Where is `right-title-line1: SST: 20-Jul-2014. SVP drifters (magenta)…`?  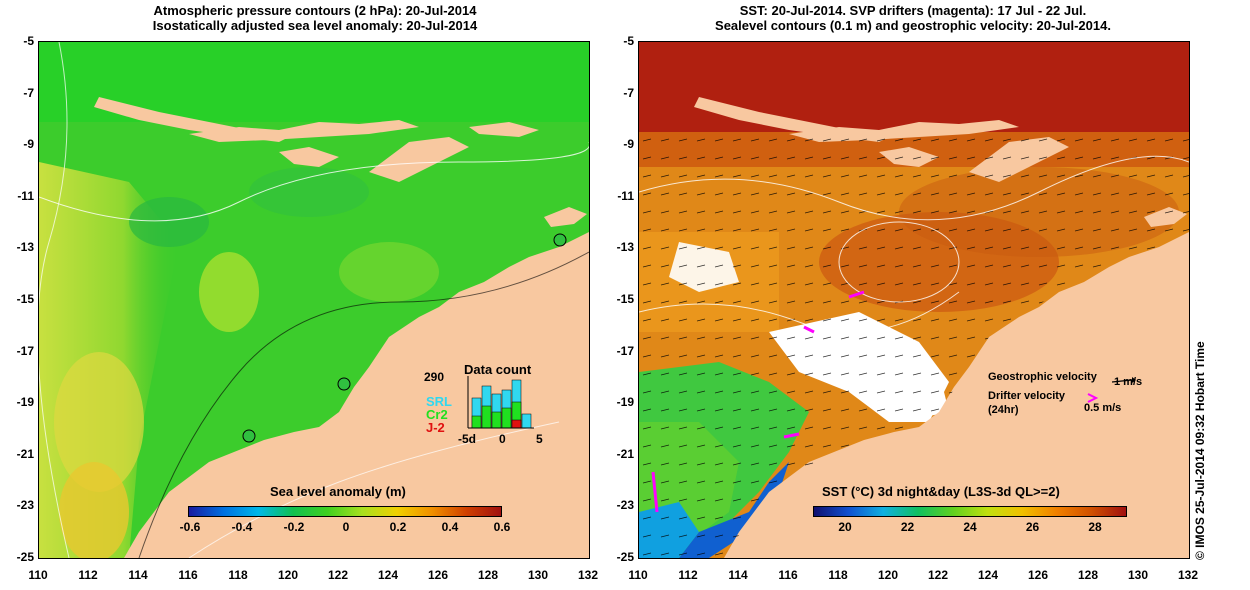 right-title-line1: SST: 20-Jul-2014. SVP drifters (magenta)… is located at coordinates (913, 10).